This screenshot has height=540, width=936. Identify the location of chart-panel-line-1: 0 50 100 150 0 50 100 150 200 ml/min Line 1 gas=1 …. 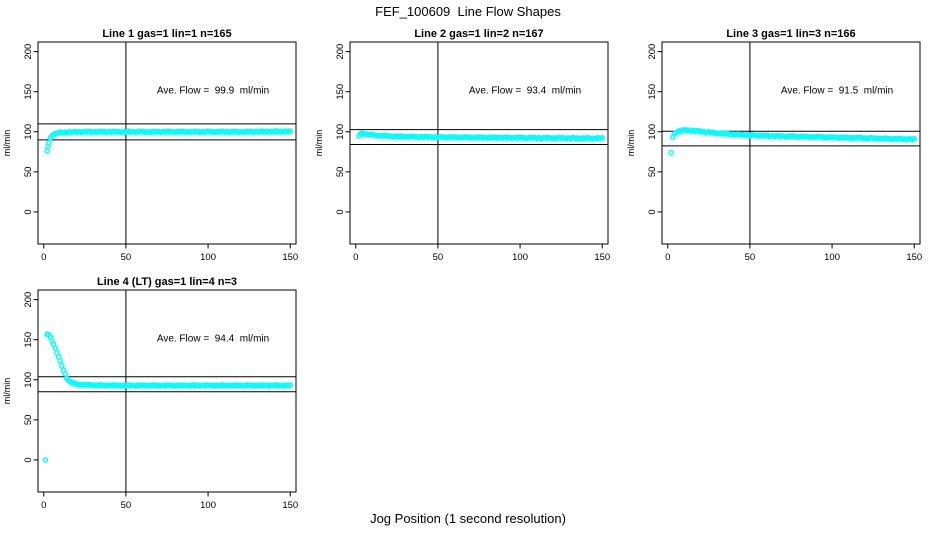
(150, 145).